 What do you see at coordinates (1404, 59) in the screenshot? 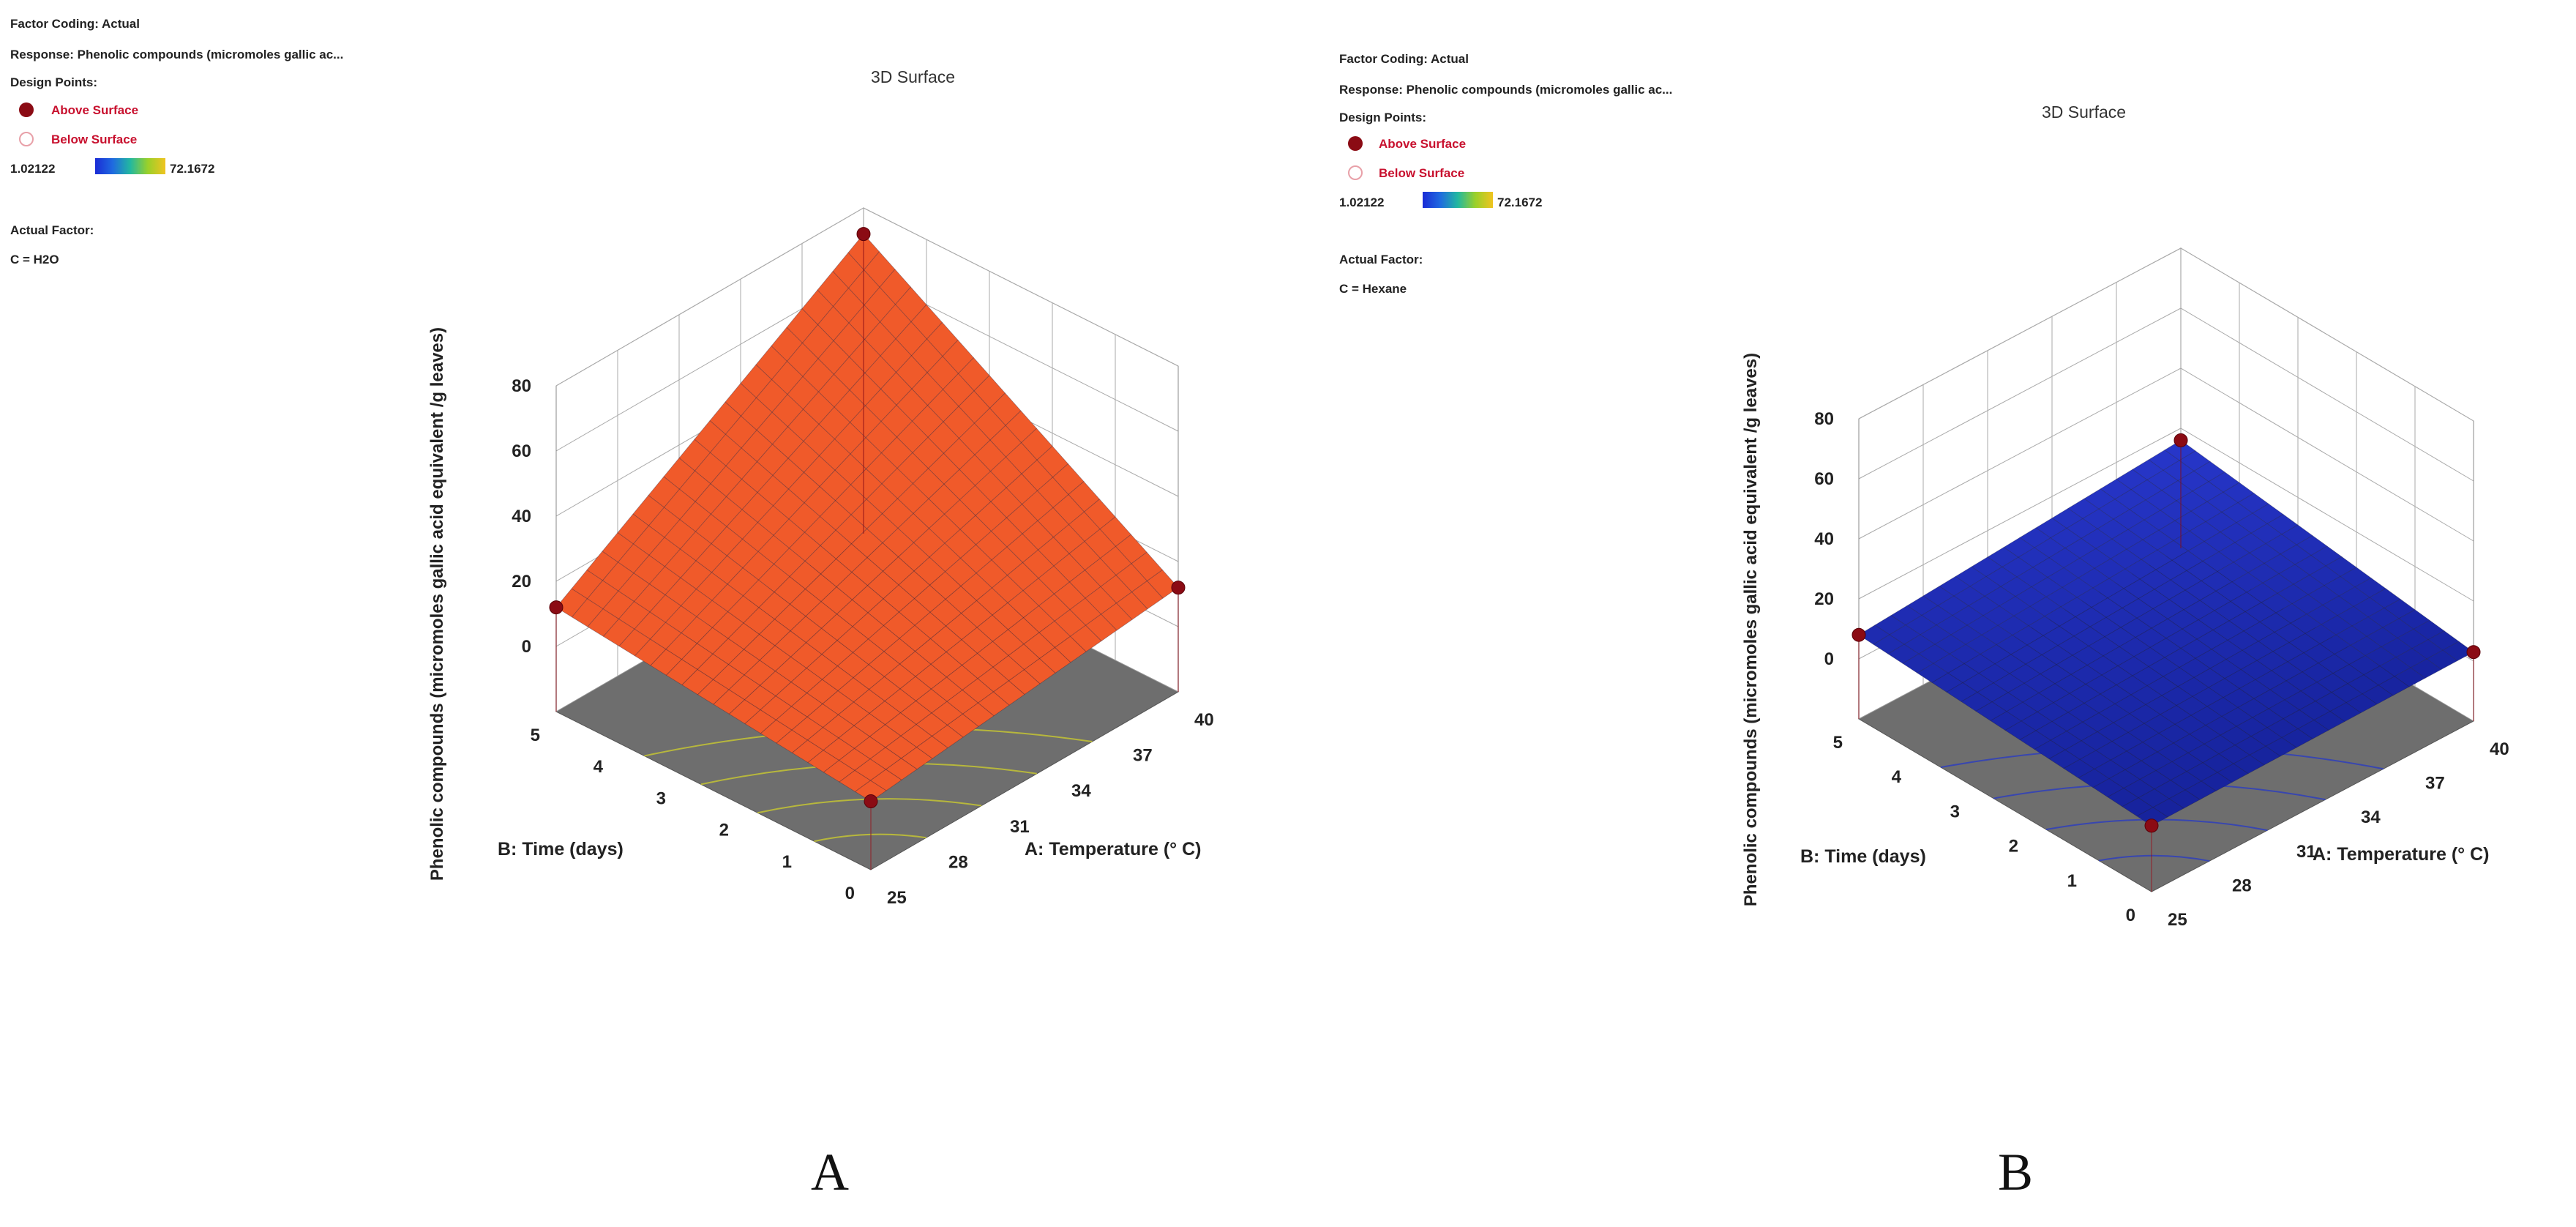
I see `factor-coding: Factor Coding: Actual` at bounding box center [1404, 59].